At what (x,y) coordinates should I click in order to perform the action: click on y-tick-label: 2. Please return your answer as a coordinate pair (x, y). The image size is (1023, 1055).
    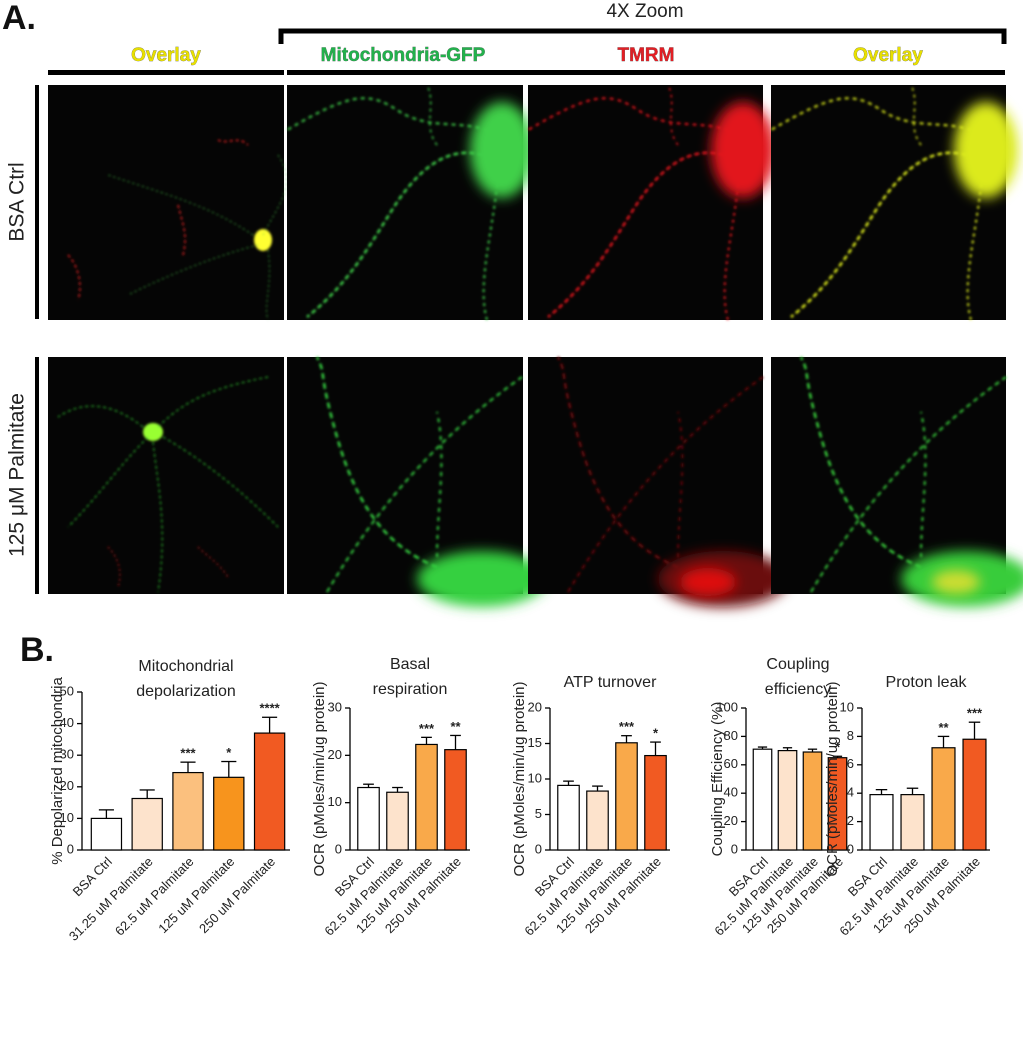
    Looking at the image, I should click on (850, 820).